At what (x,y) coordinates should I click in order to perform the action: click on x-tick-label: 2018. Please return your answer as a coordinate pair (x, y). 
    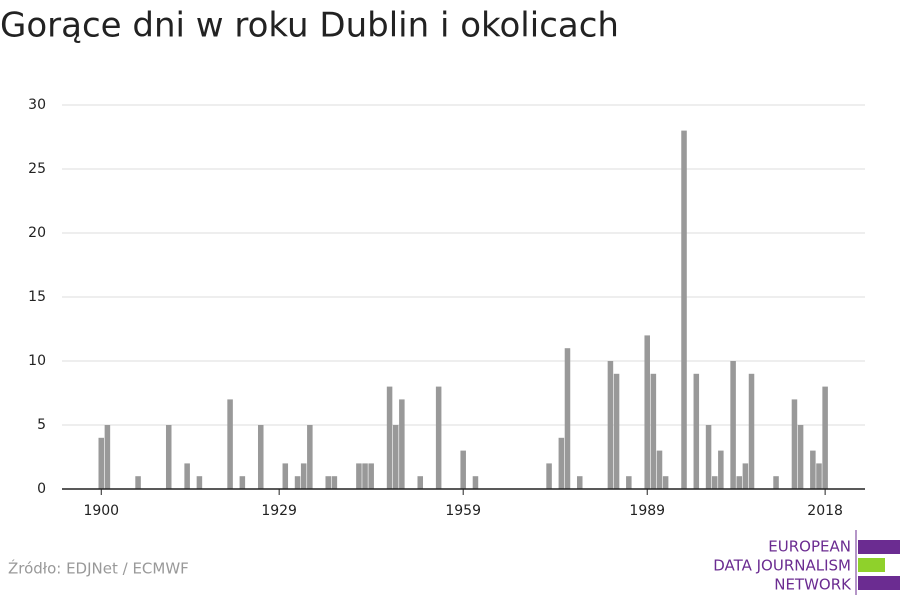
    Looking at the image, I should click on (825, 511).